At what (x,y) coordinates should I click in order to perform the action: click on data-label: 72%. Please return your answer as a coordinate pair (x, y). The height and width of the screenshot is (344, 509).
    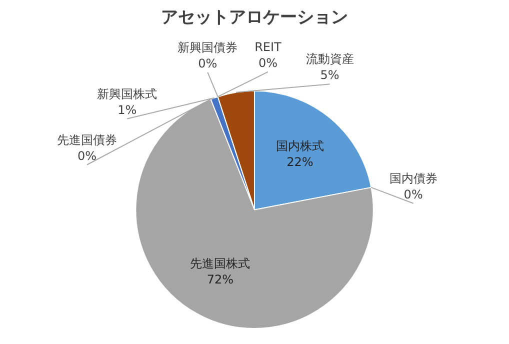
    Looking at the image, I should click on (220, 279).